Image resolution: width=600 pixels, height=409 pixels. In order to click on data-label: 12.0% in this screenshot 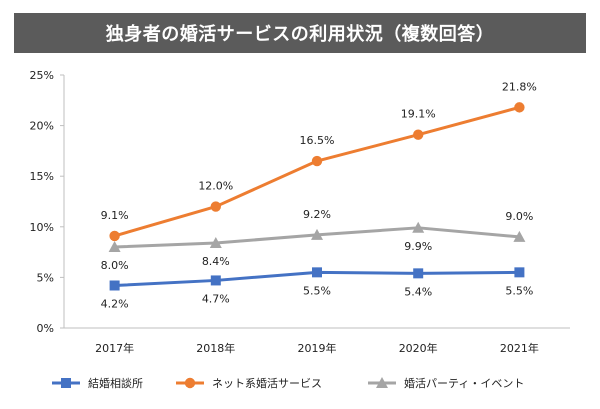, I will do `click(215, 186)`.